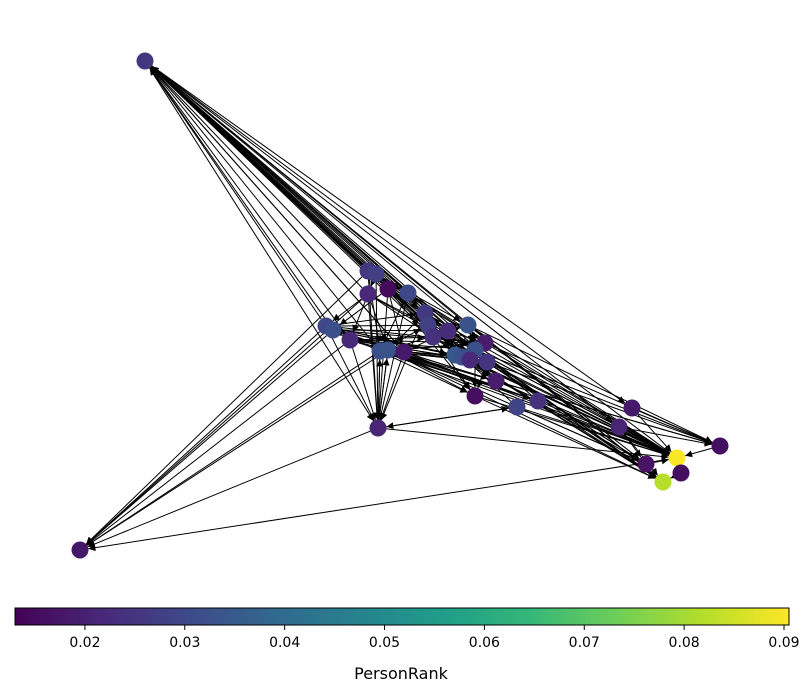 Image resolution: width=811 pixels, height=692 pixels. What do you see at coordinates (484, 643) in the screenshot?
I see `colorbar-tick-label: 0.06` at bounding box center [484, 643].